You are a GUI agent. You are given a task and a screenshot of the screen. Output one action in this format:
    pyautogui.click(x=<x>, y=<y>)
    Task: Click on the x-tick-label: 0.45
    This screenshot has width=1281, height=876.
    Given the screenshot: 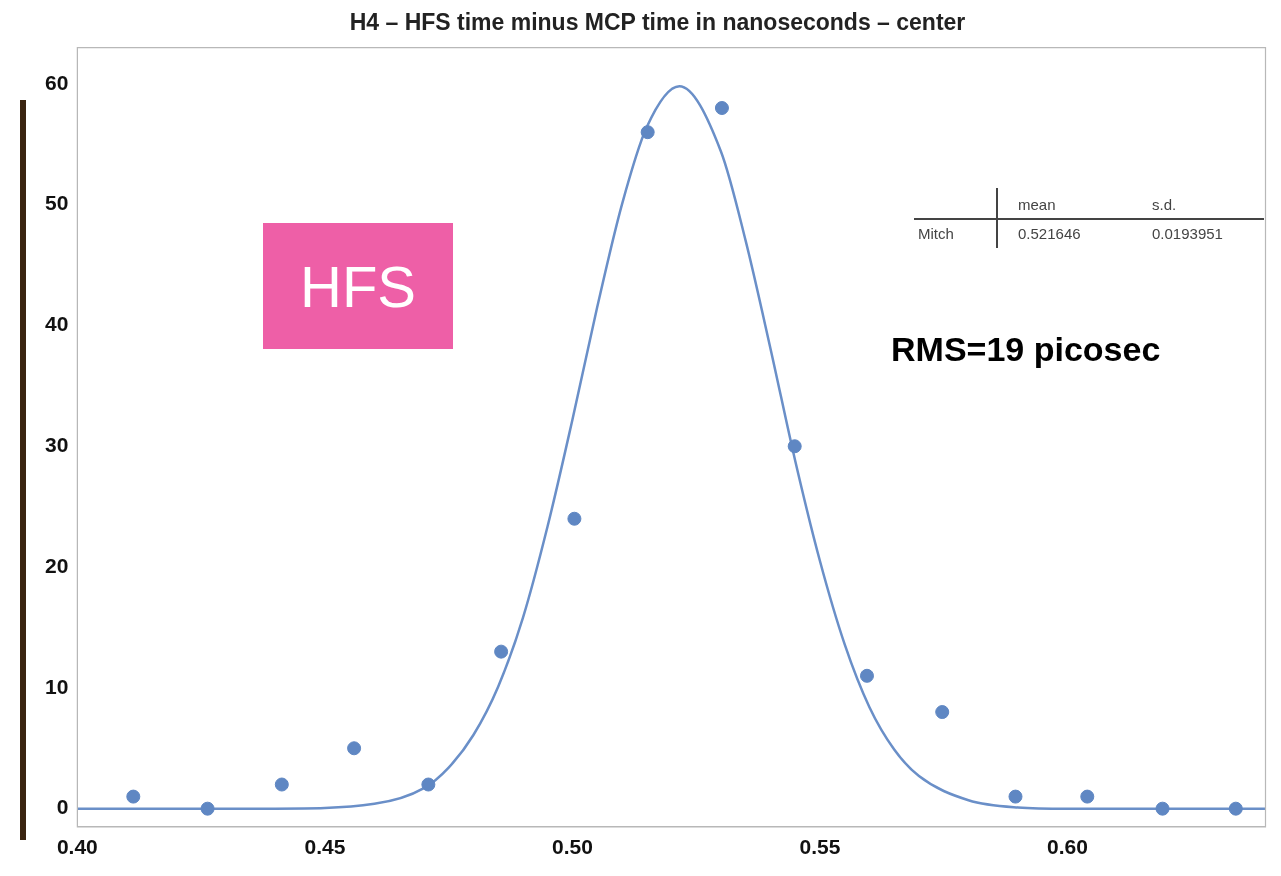 What is the action you would take?
    pyautogui.click(x=325, y=847)
    